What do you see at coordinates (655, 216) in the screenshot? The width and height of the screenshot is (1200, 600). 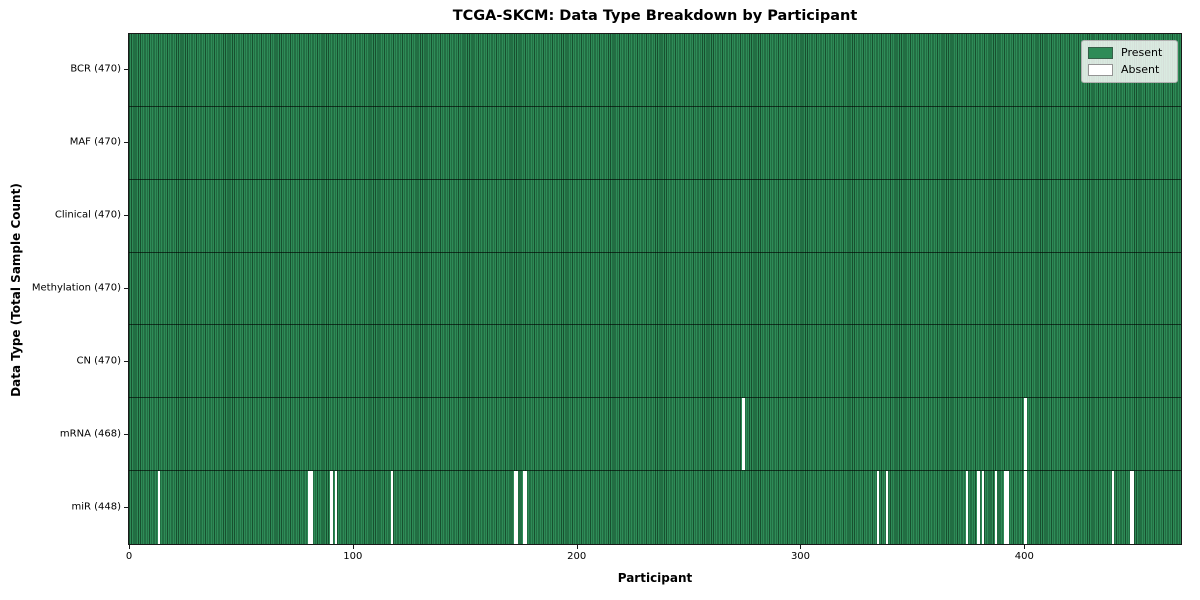 I see `heatmap-row-clinical` at bounding box center [655, 216].